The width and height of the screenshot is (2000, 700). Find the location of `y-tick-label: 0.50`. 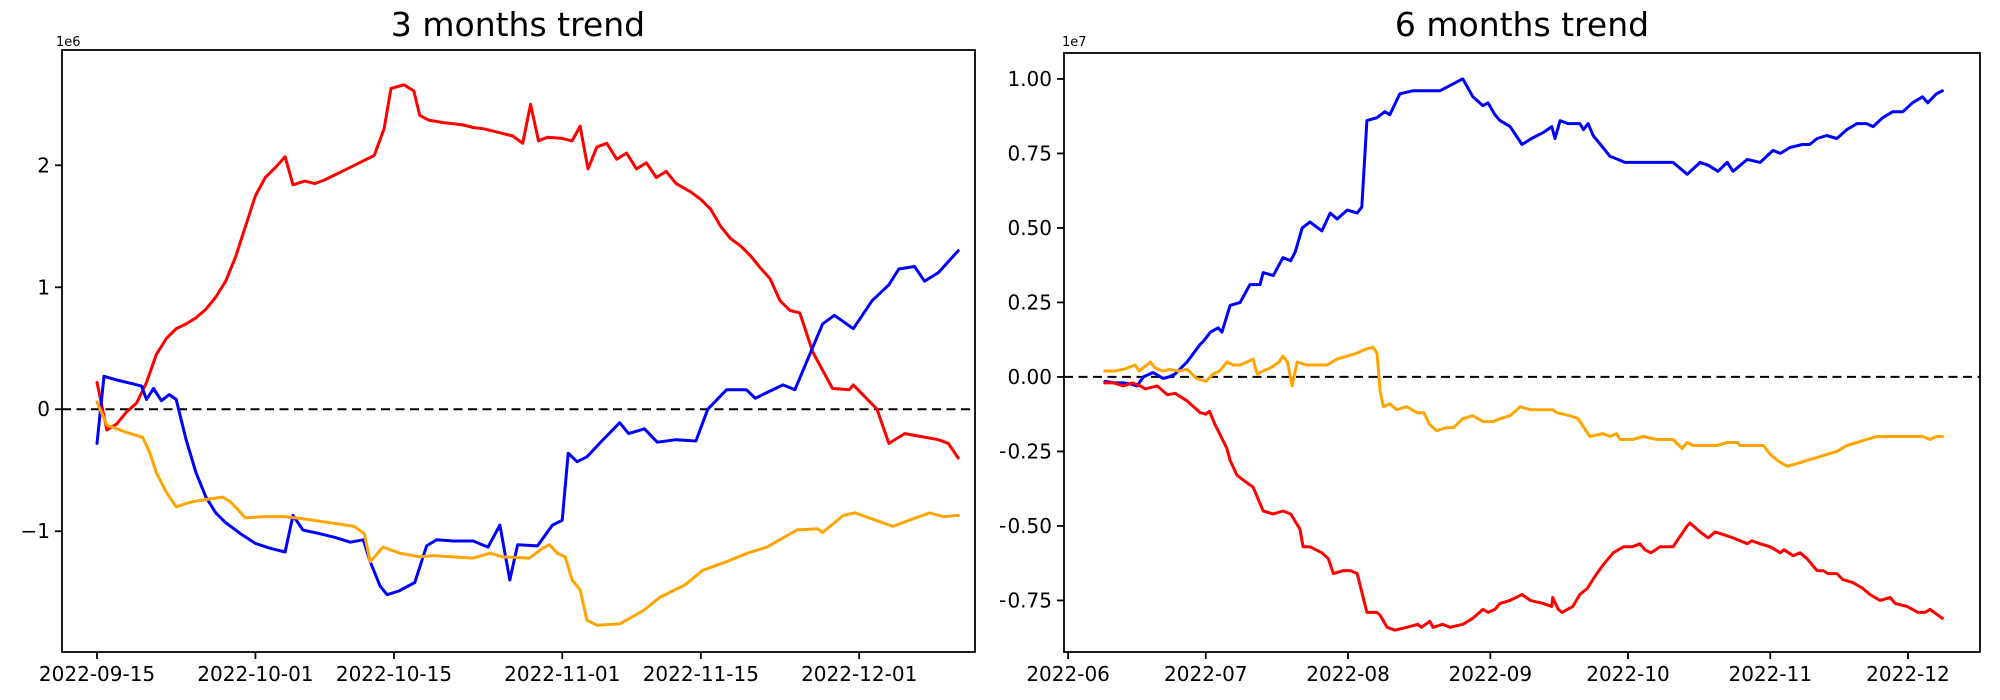

y-tick-label: 0.50 is located at coordinates (1029, 228).